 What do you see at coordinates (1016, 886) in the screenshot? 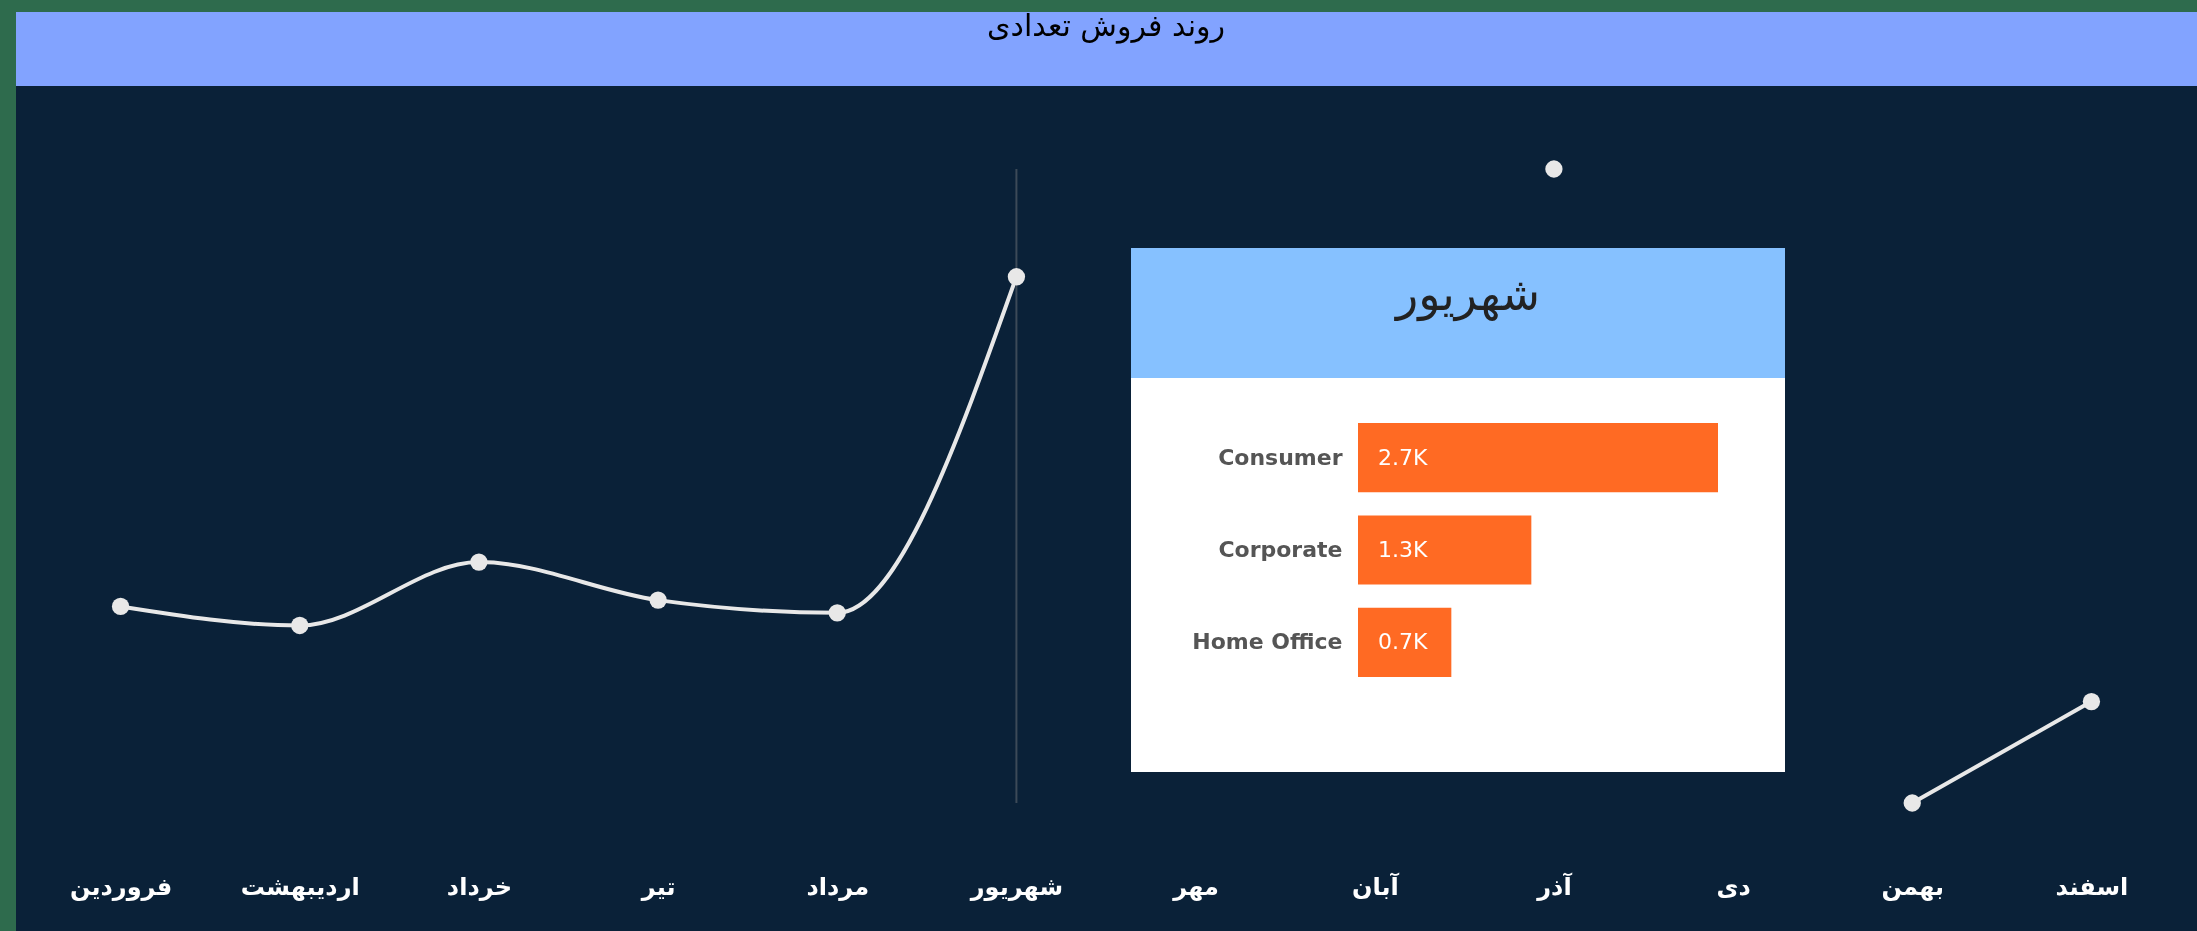
I see `x-tick-label: شهریور` at bounding box center [1016, 886].